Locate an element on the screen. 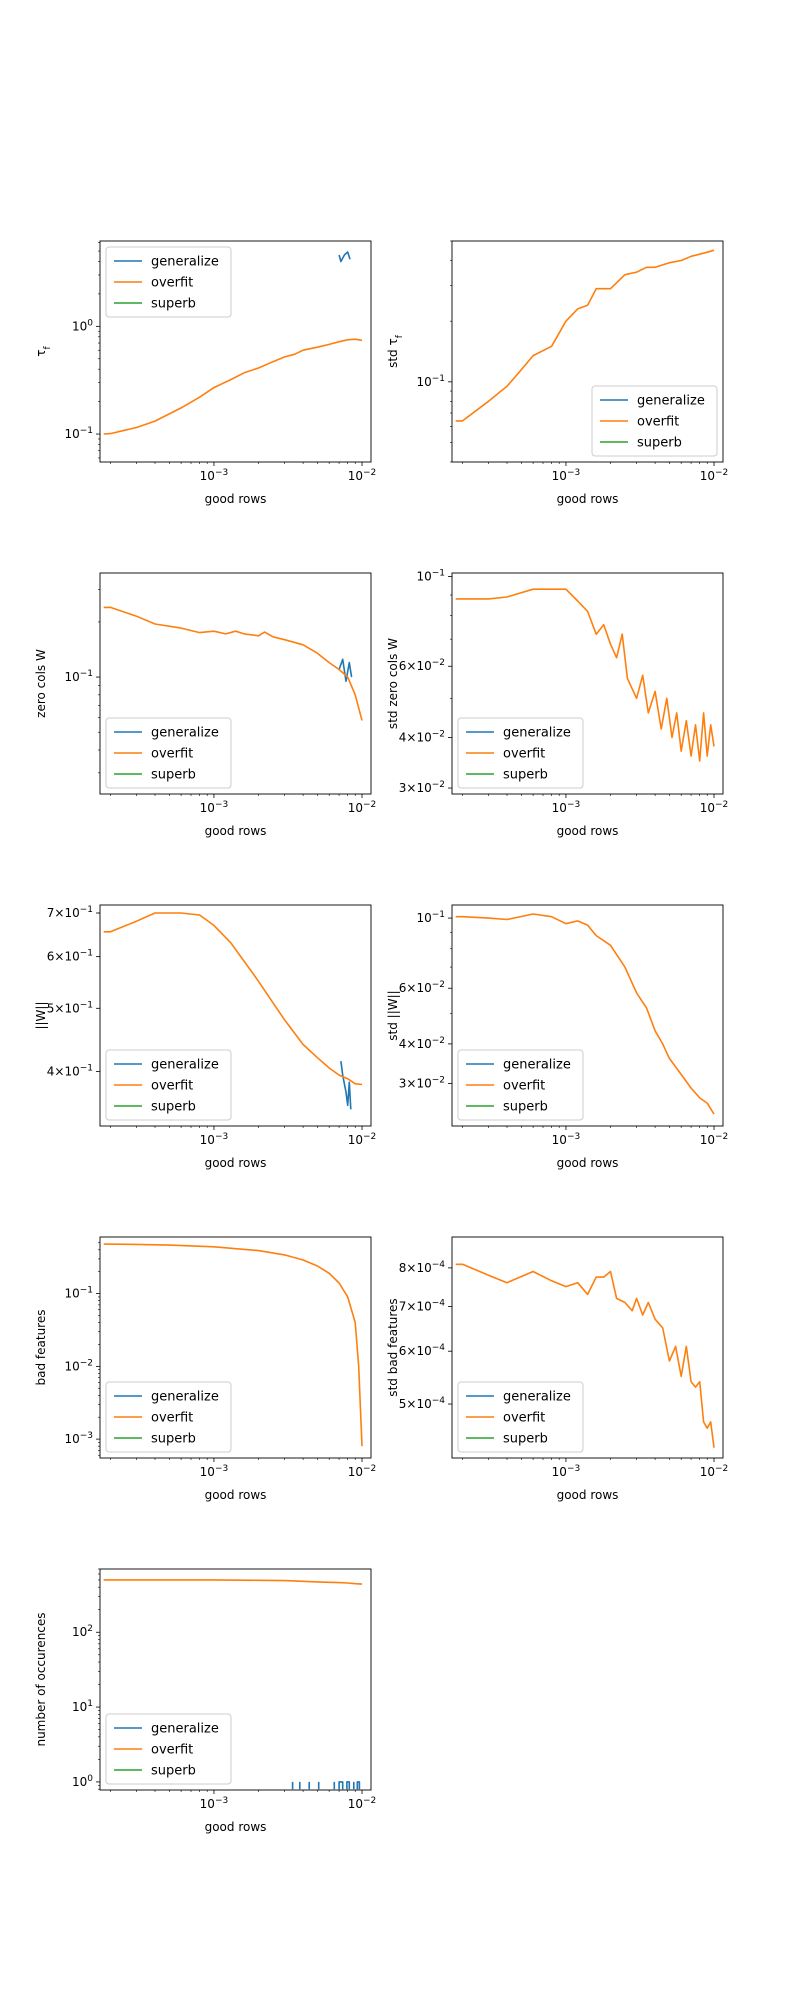  y-tick-label: 6×10−1 is located at coordinates (70, 956).